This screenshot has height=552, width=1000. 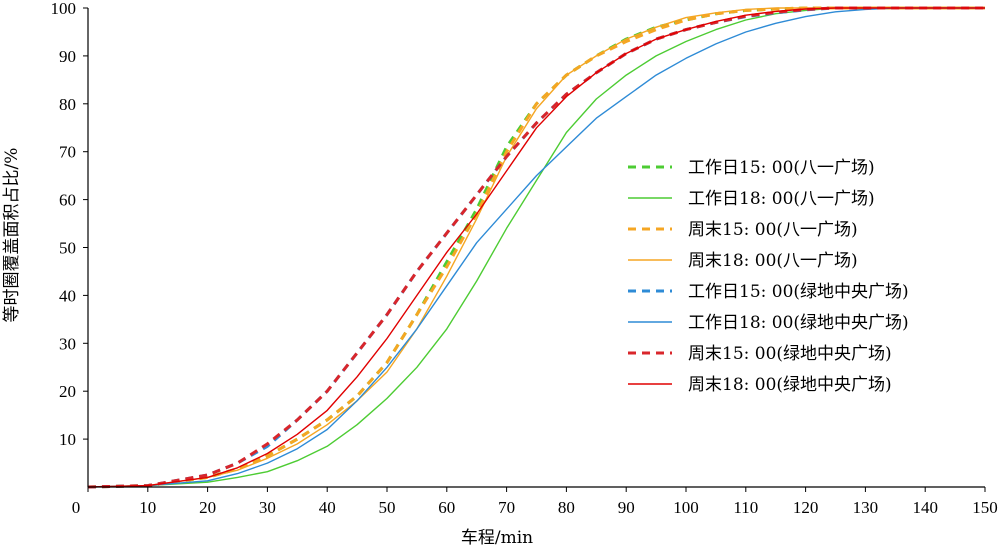 What do you see at coordinates (925, 507) in the screenshot?
I see `x-tick-label: 140` at bounding box center [925, 507].